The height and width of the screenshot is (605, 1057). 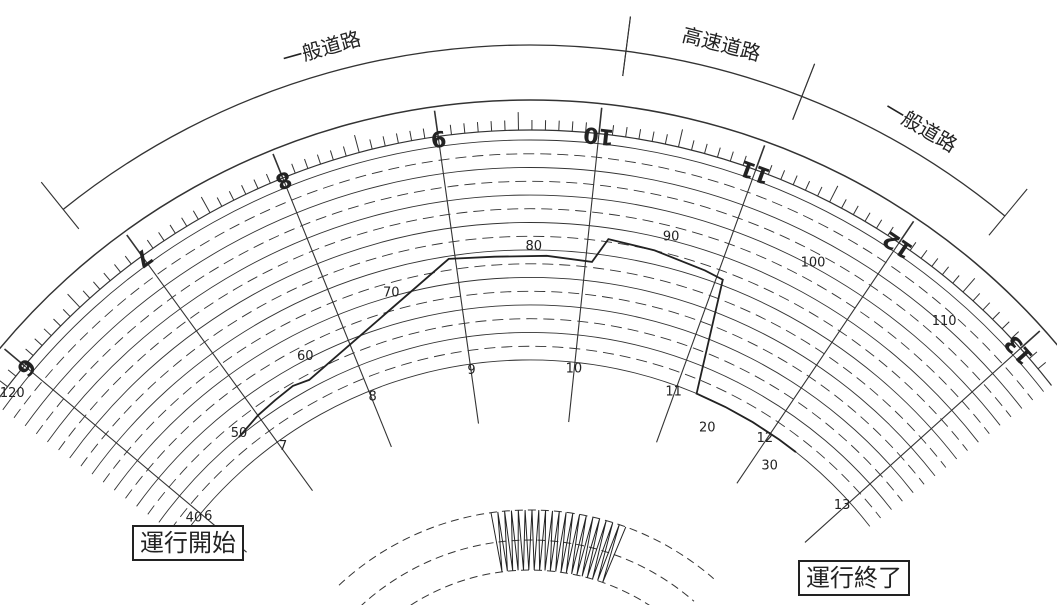 What do you see at coordinates (671, 236) in the screenshot?
I see `speed-label: 90` at bounding box center [671, 236].